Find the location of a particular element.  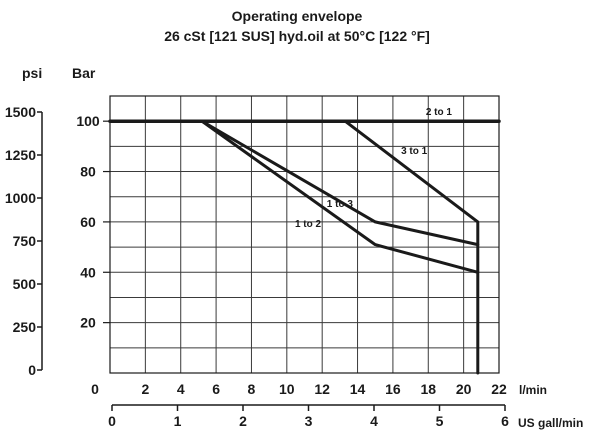

x-tick-label: 20 is located at coordinates (464, 389).